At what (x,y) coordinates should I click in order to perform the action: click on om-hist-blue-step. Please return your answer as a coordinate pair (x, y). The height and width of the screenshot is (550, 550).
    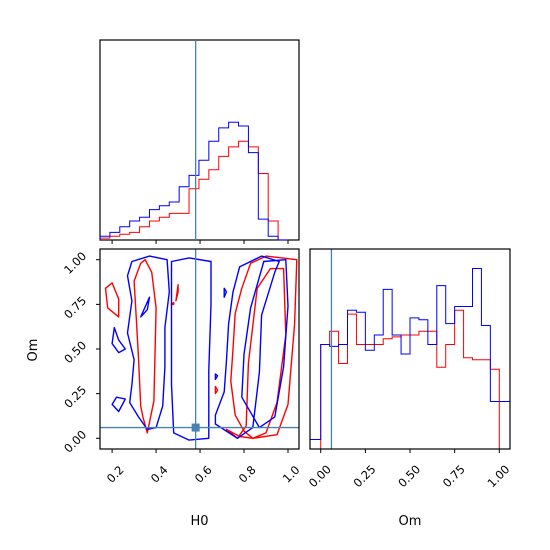
    Looking at the image, I should click on (410, 358).